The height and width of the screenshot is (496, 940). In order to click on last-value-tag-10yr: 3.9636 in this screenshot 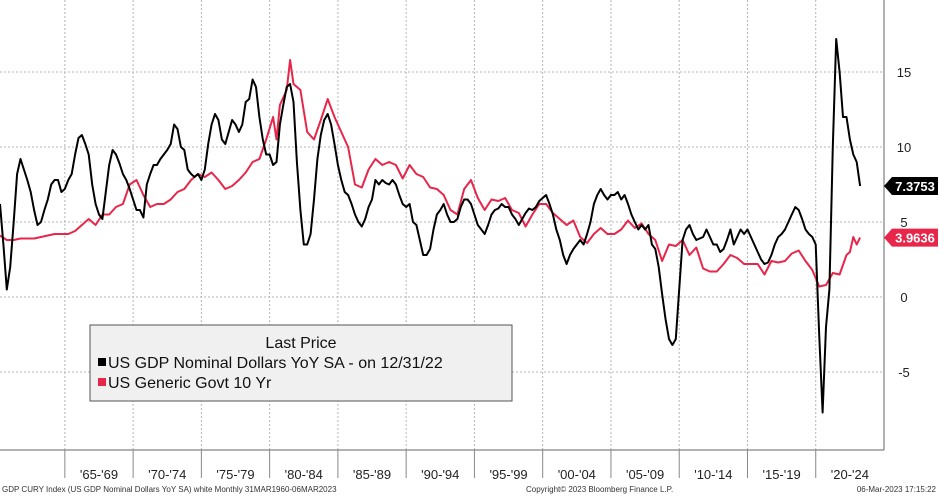, I will do `click(911, 237)`.